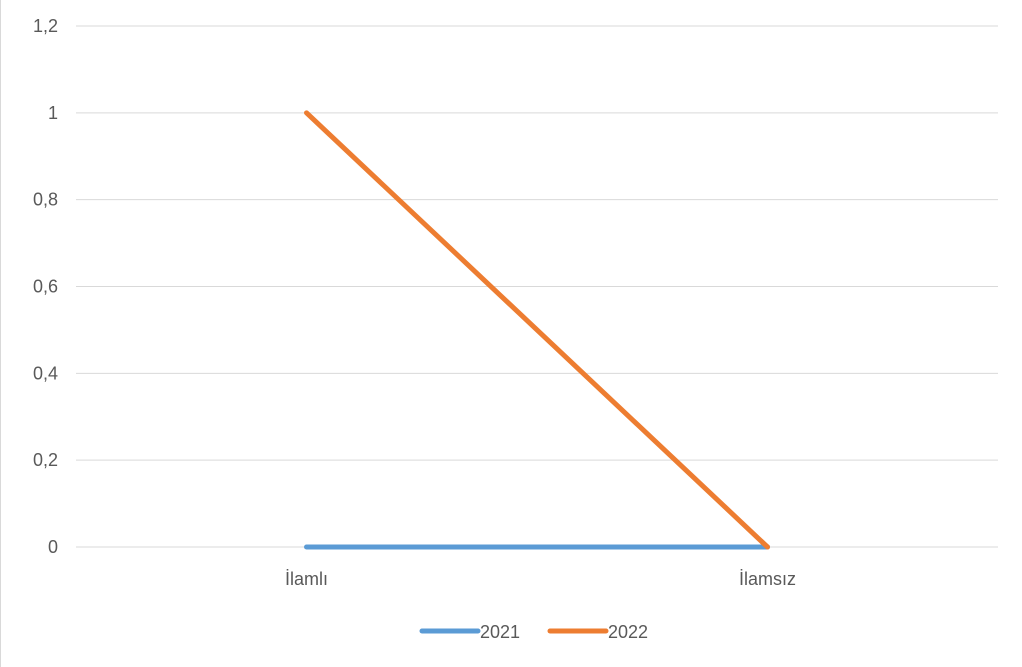 The image size is (1022, 667). I want to click on y-tick-label: 0,2, so click(45, 460).